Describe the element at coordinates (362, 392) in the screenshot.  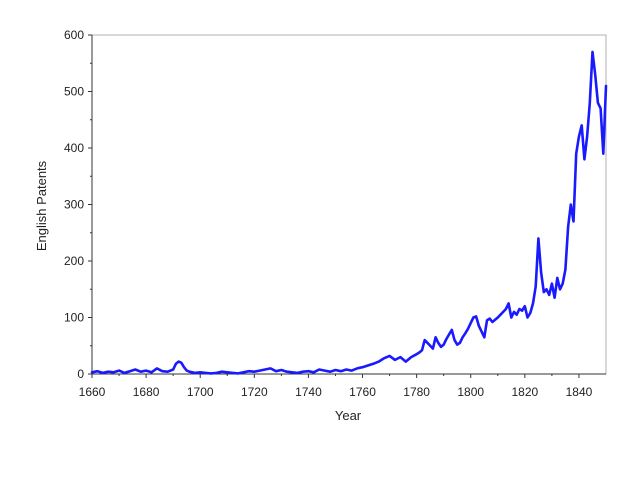
I see `x-tick-label: 1760` at that location.